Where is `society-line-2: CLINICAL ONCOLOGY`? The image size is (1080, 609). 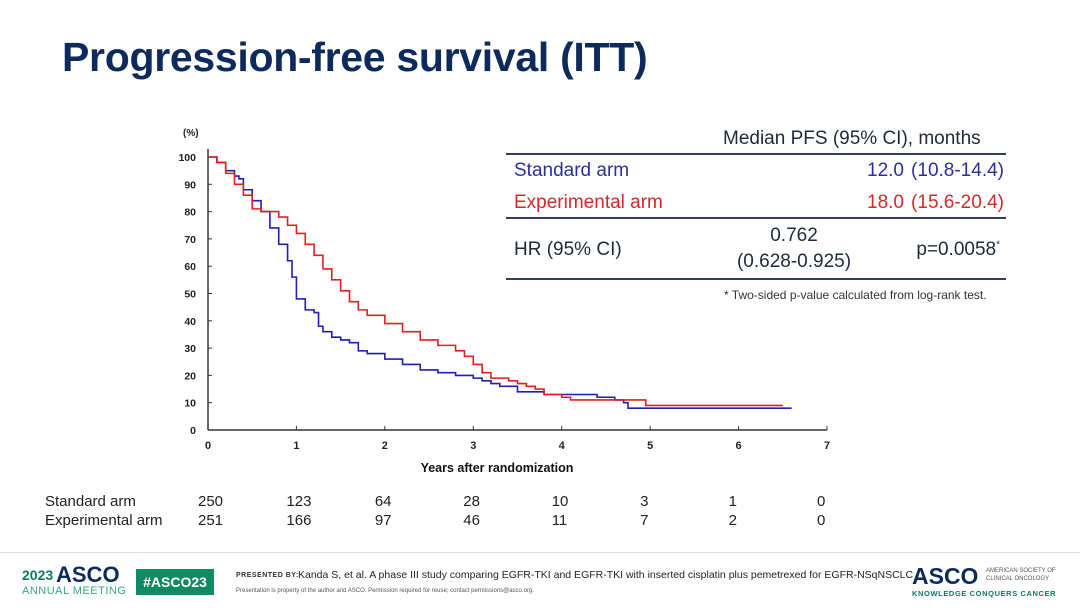
society-line-2: CLINICAL ONCOLOGY is located at coordinates (1018, 579).